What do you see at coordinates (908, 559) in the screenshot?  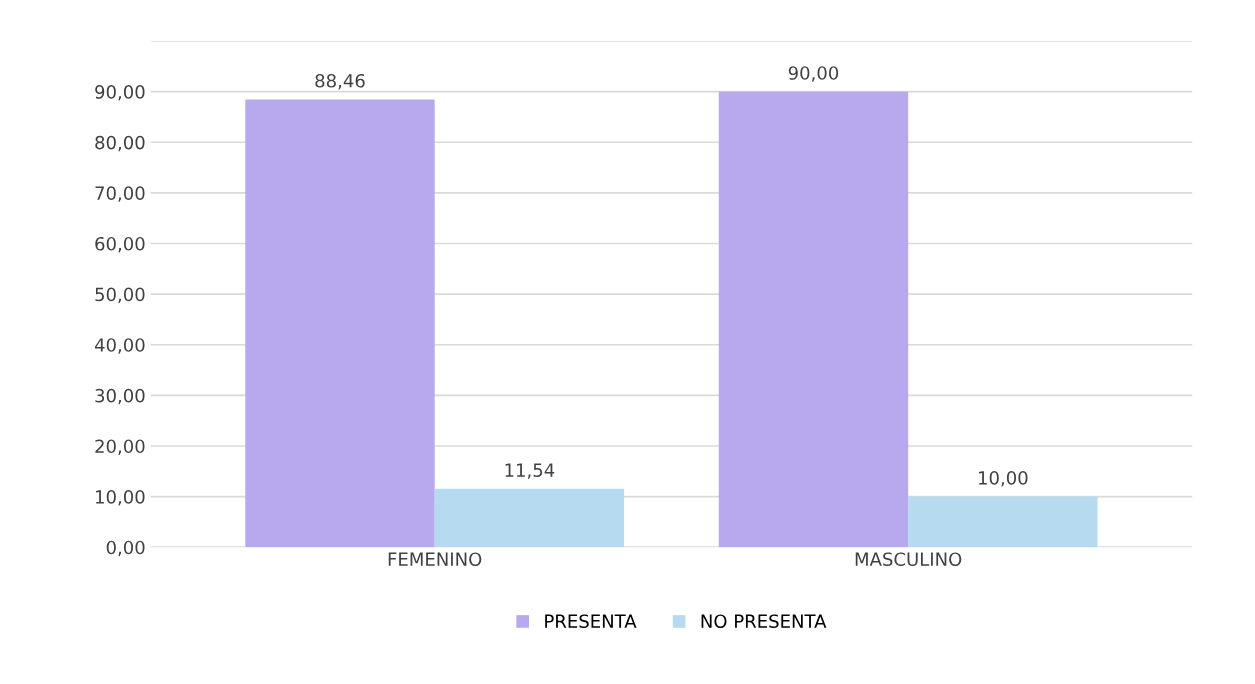 I see `x-tick-label: MASCULINO` at bounding box center [908, 559].